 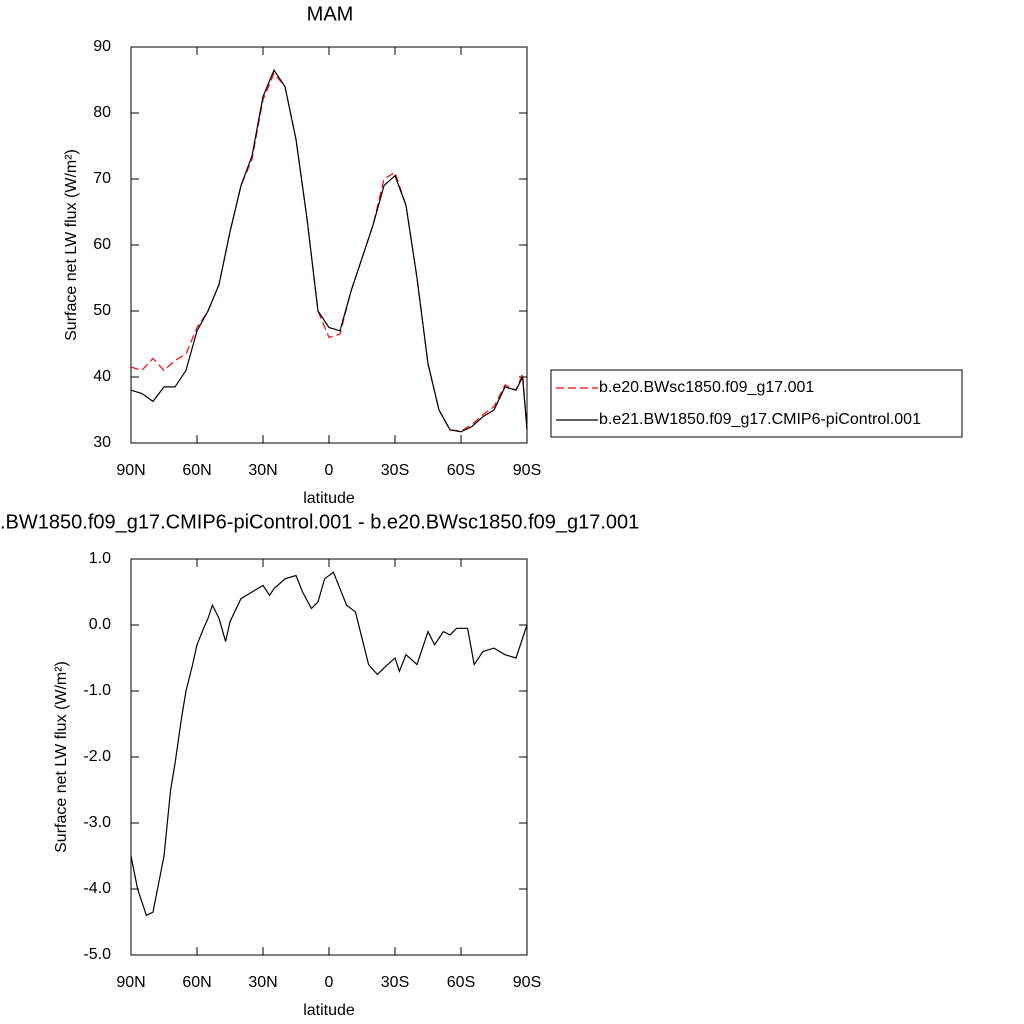 What do you see at coordinates (102, 112) in the screenshot?
I see `y-tick-label: 80` at bounding box center [102, 112].